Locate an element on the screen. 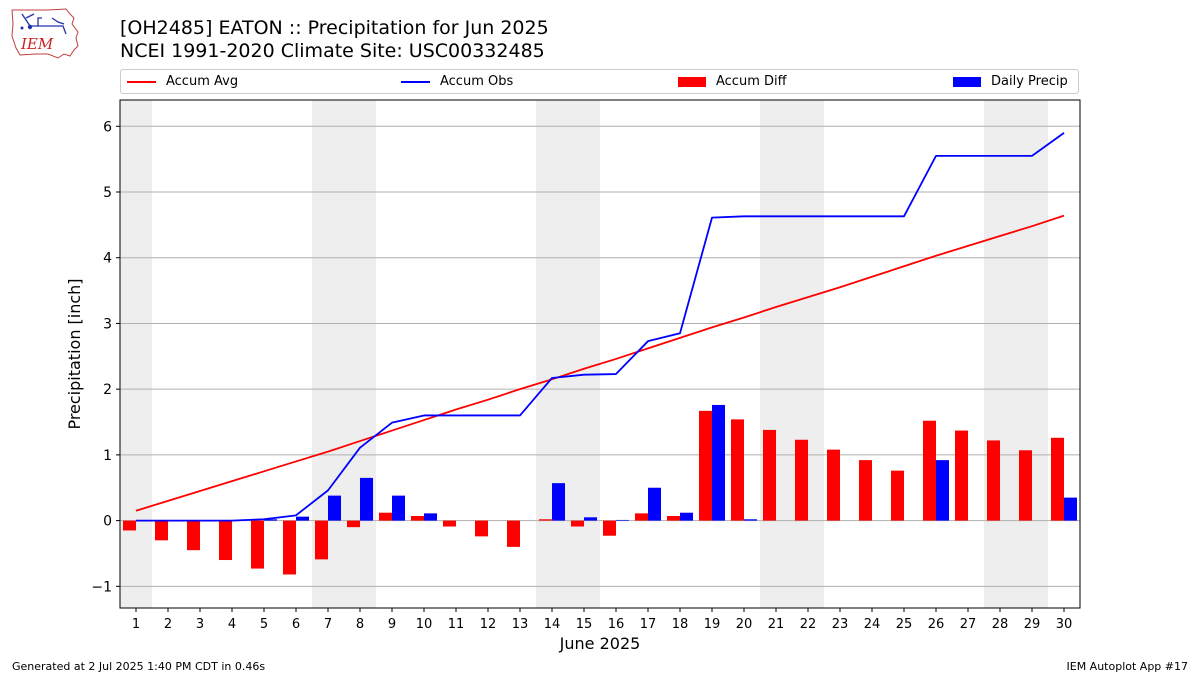 The image size is (1200, 675). x-tick-label-5: 5 is located at coordinates (264, 624).